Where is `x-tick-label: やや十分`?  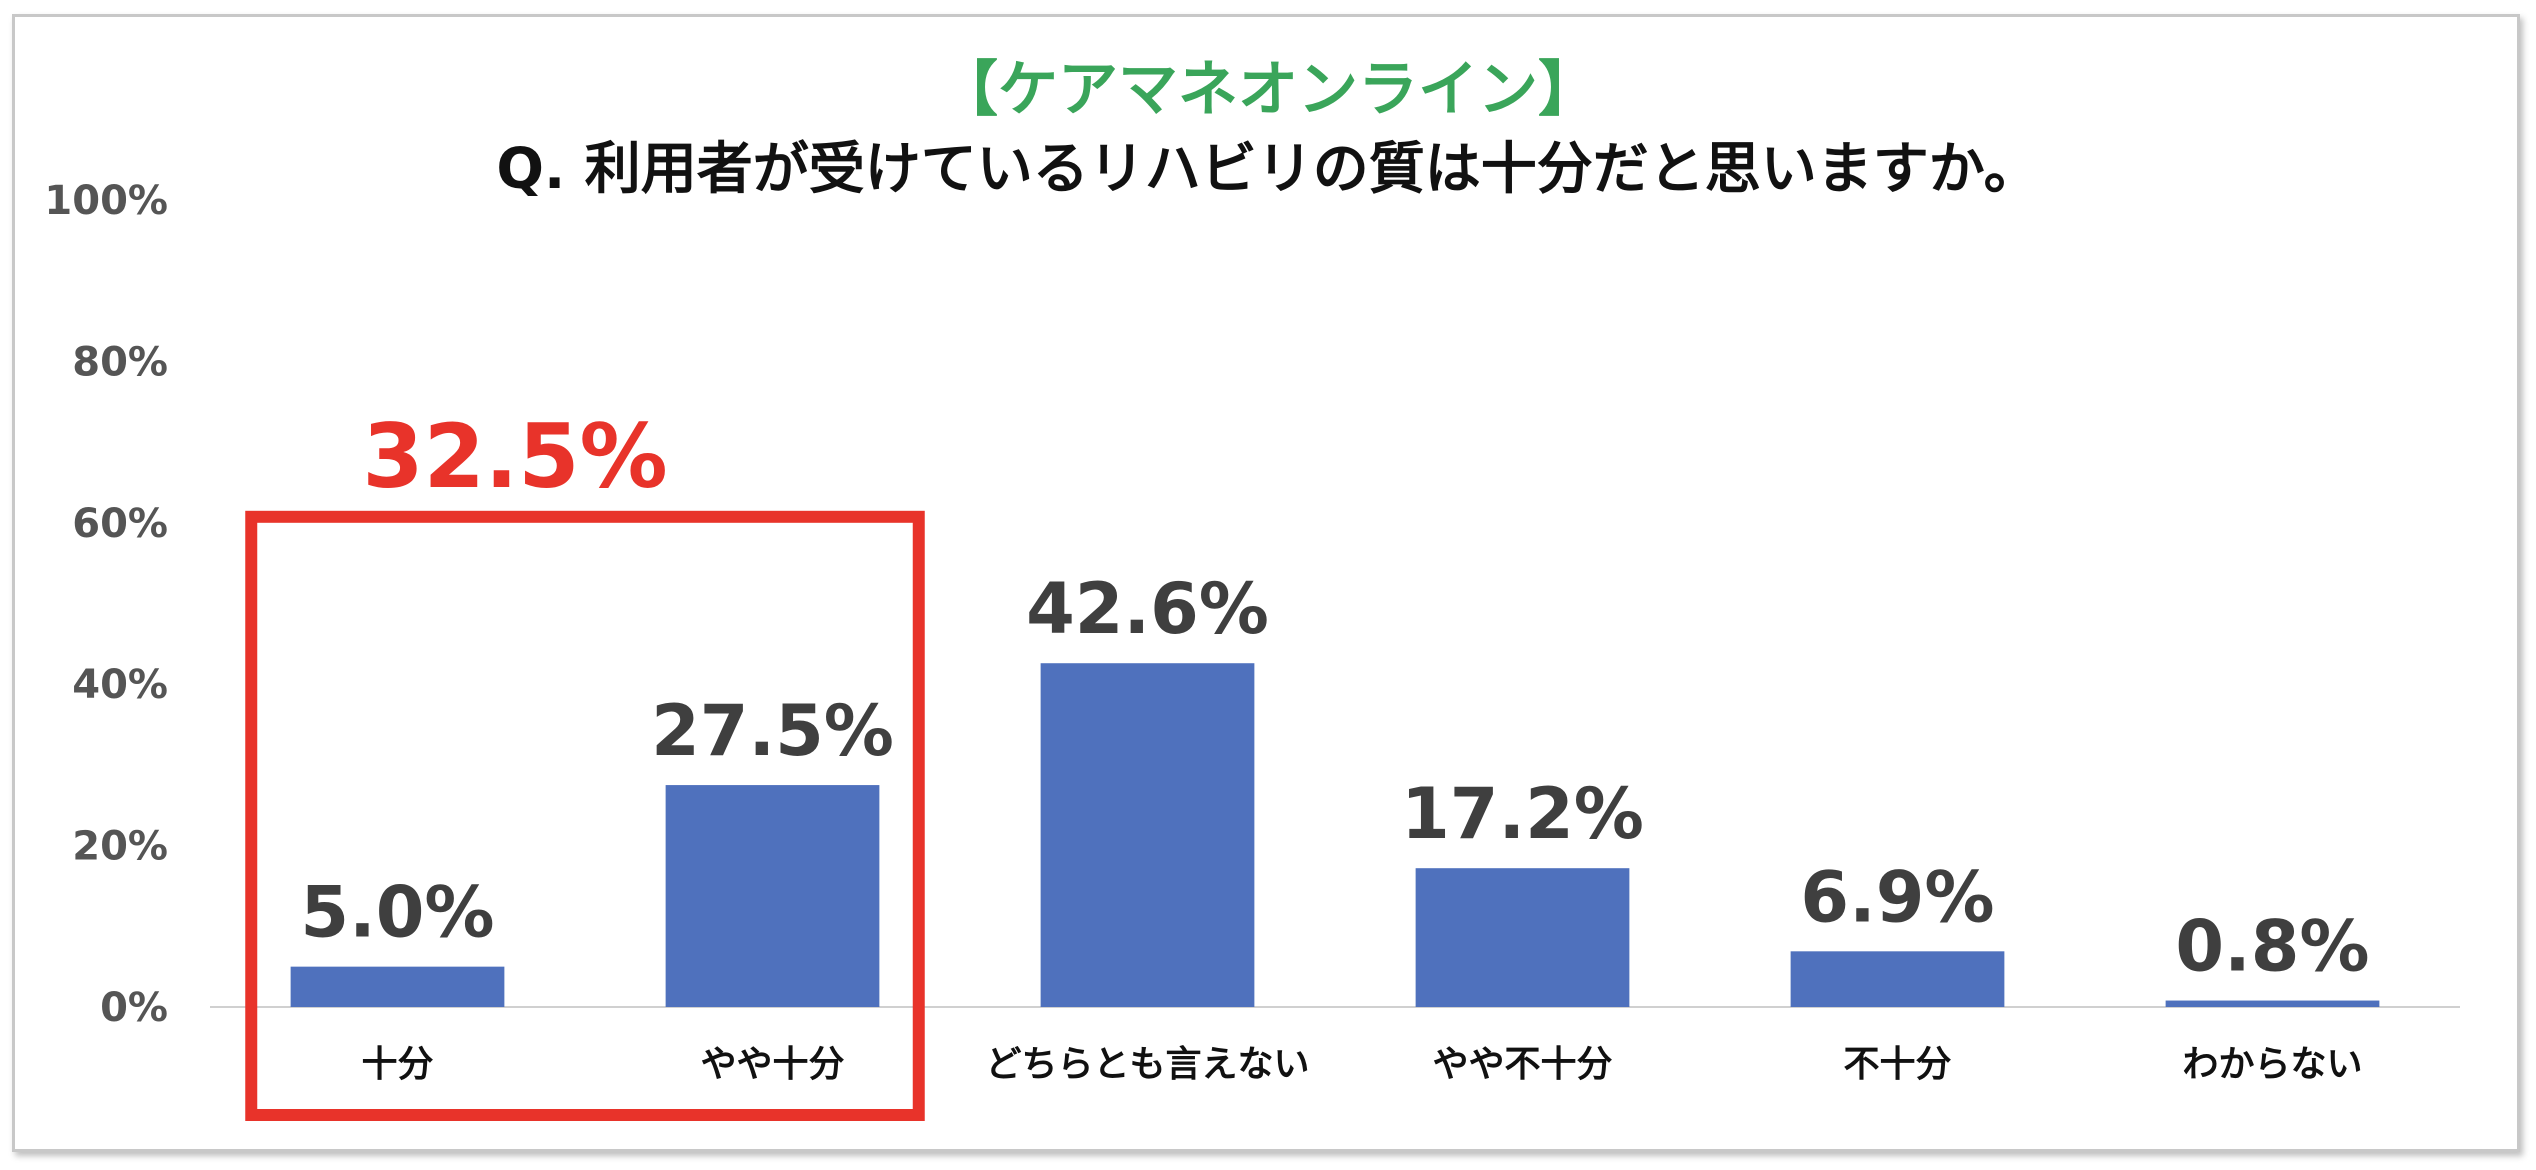
x-tick-label: やや十分 is located at coordinates (772, 1064).